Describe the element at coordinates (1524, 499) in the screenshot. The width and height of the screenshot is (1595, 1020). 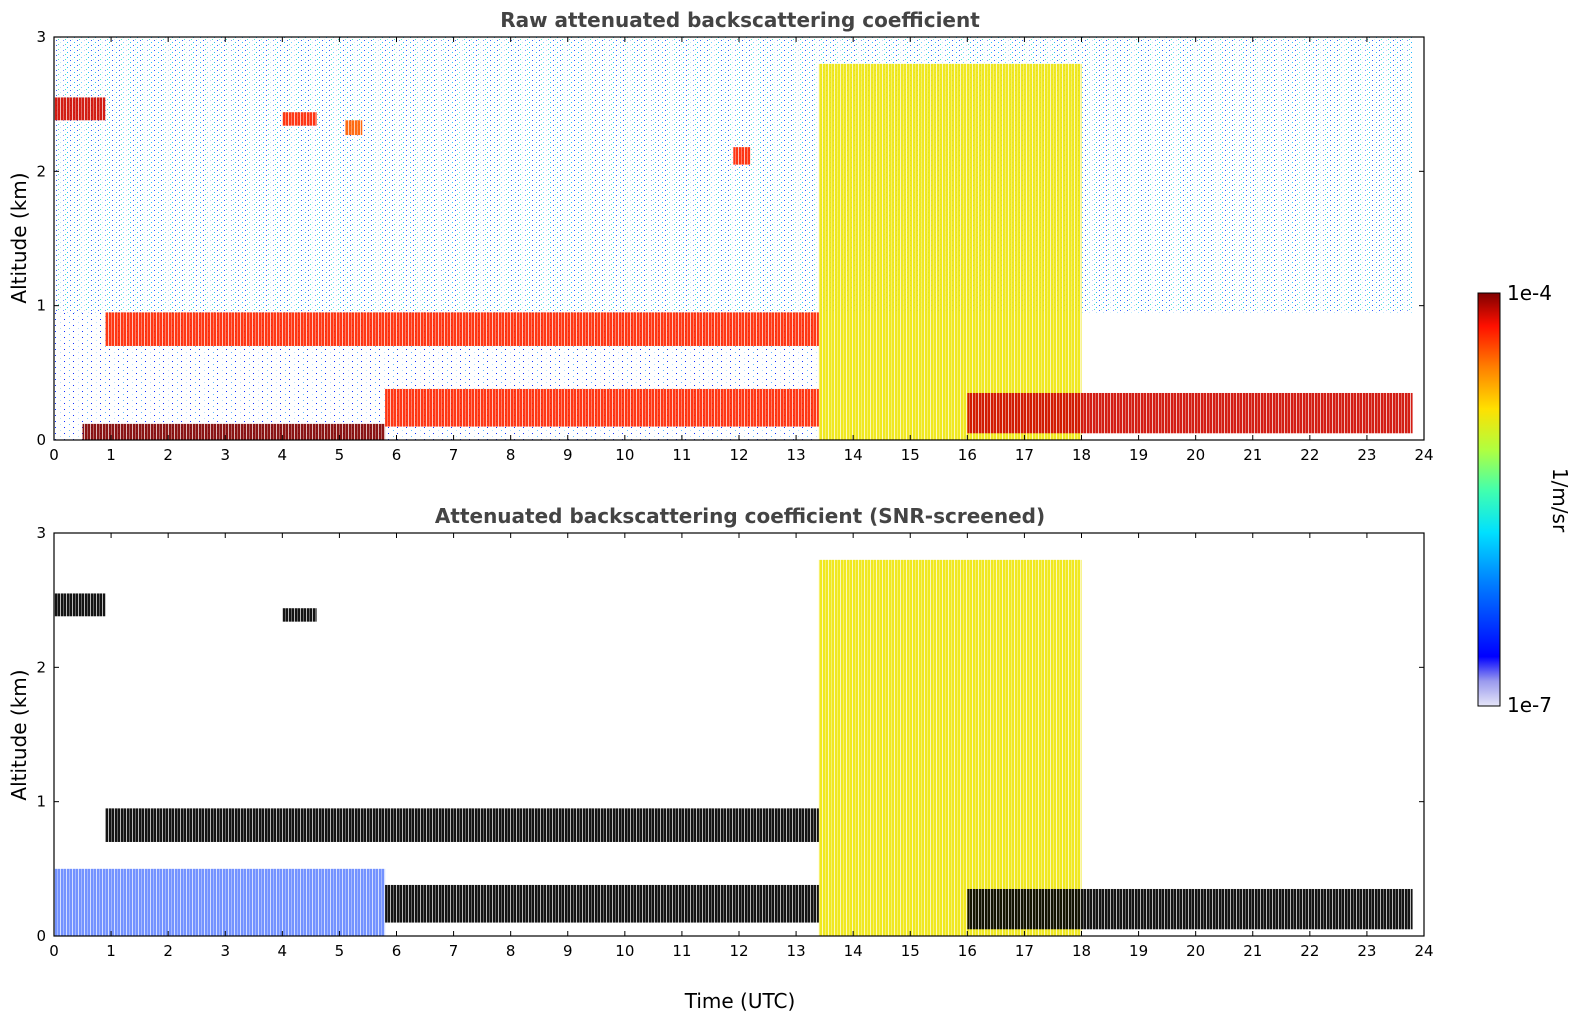
I see `colorbar: 1e-4 1e-7 1/m/sr` at that location.